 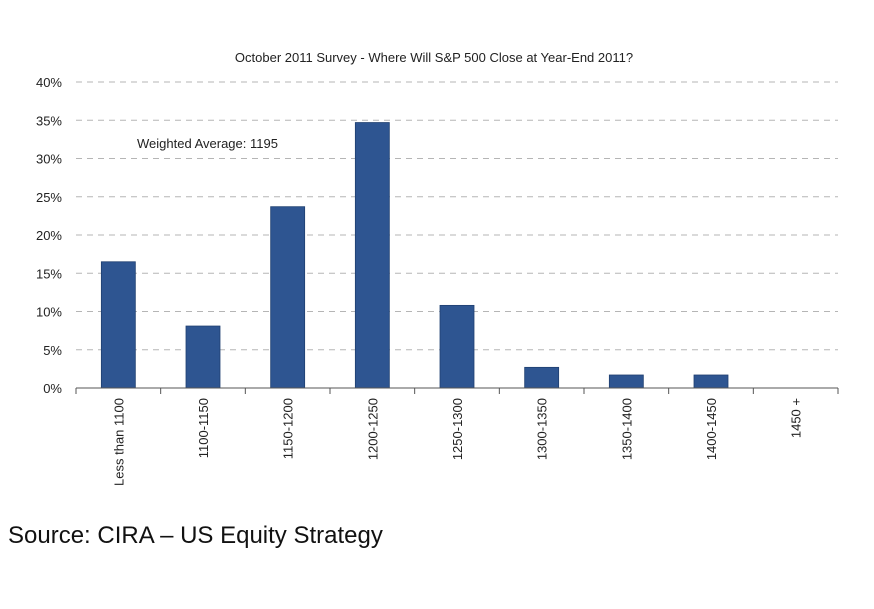 I want to click on y-tick-label: 10%, so click(x=49, y=312).